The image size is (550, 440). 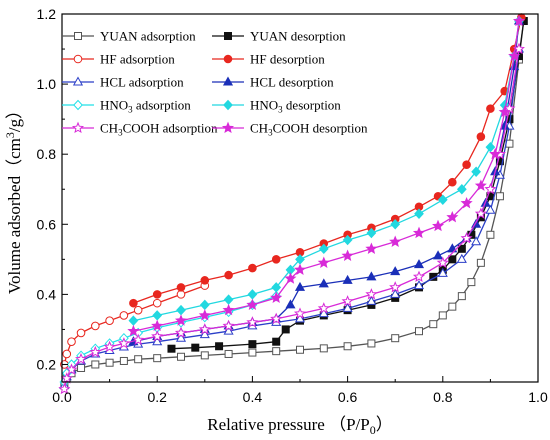 I want to click on legend-item-8: CH3COOH adsorption, so click(x=140, y=129).